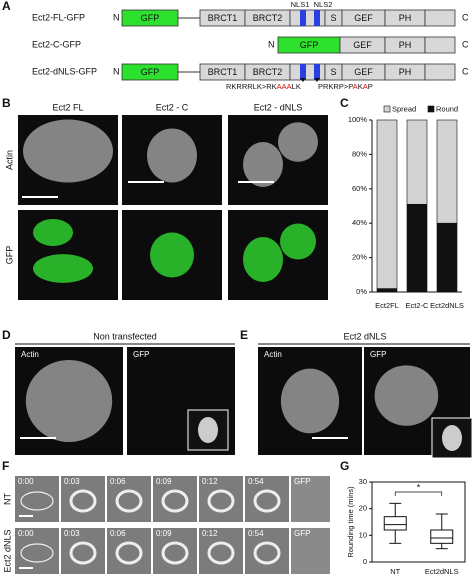 The image size is (474, 581). Describe the element at coordinates (359, 153) in the screenshot. I see `y-tick-label: 80%` at that location.